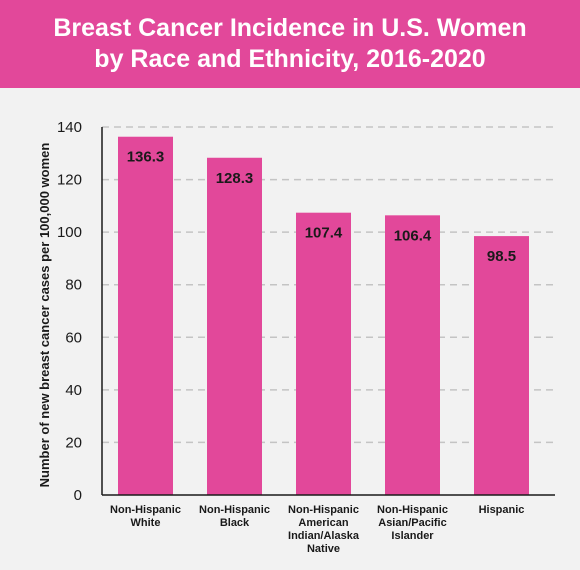  Describe the element at coordinates (413, 235) in the screenshot. I see `bar-value-label: 106.4` at that location.